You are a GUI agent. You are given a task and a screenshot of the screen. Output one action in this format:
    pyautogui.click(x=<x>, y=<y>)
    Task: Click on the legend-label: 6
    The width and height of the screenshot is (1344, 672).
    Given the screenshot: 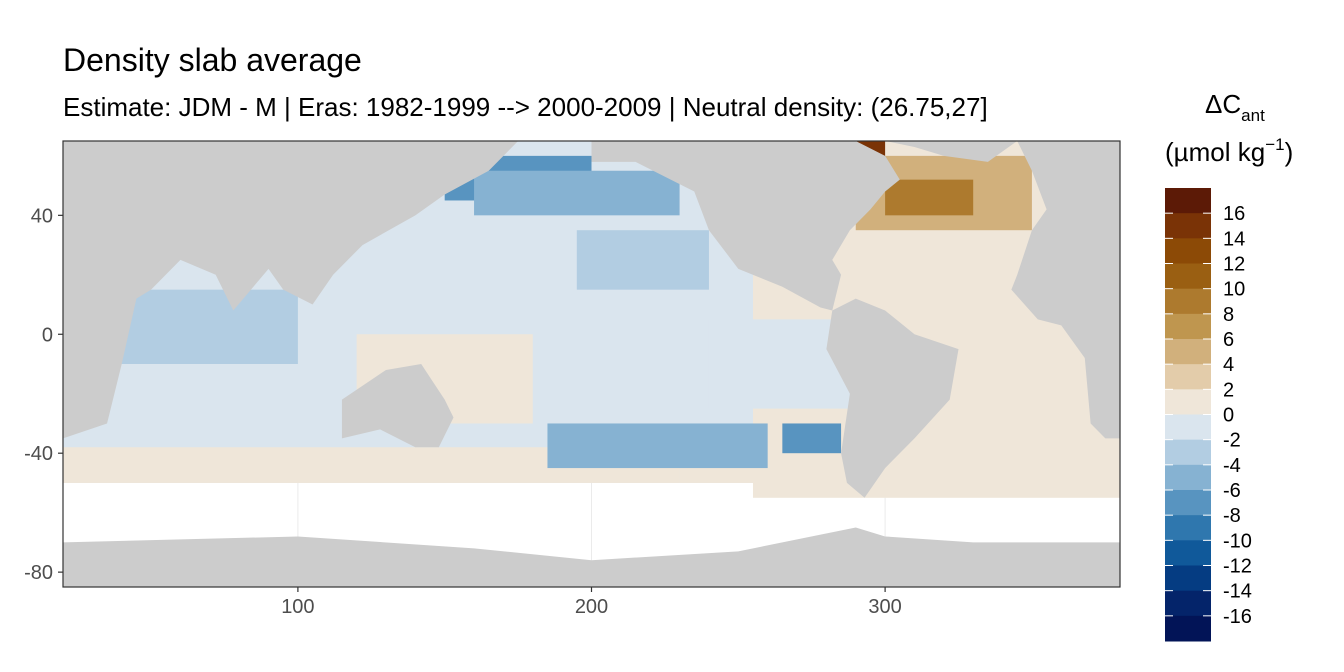 What is the action you would take?
    pyautogui.click(x=1228, y=340)
    